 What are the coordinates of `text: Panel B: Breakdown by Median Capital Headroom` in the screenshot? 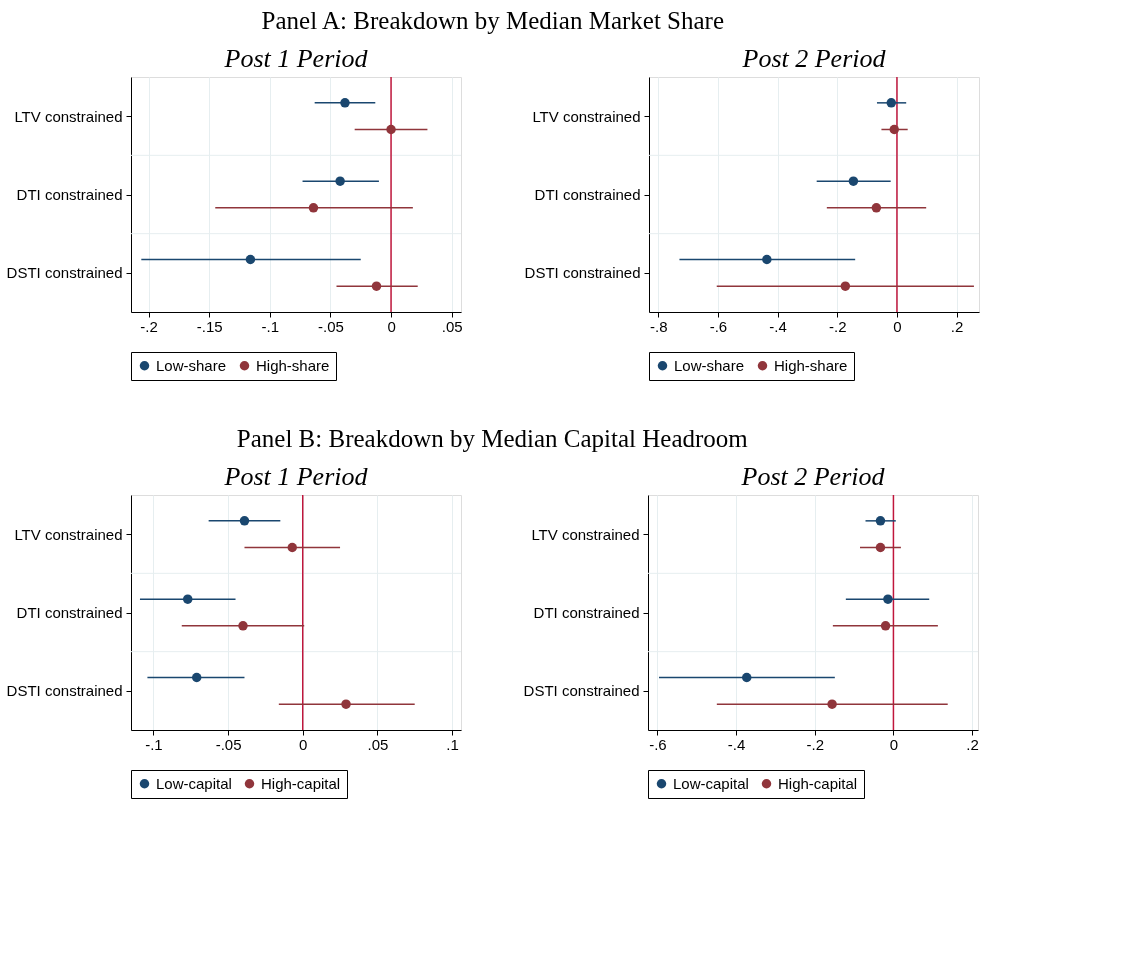 It's located at (492, 438).